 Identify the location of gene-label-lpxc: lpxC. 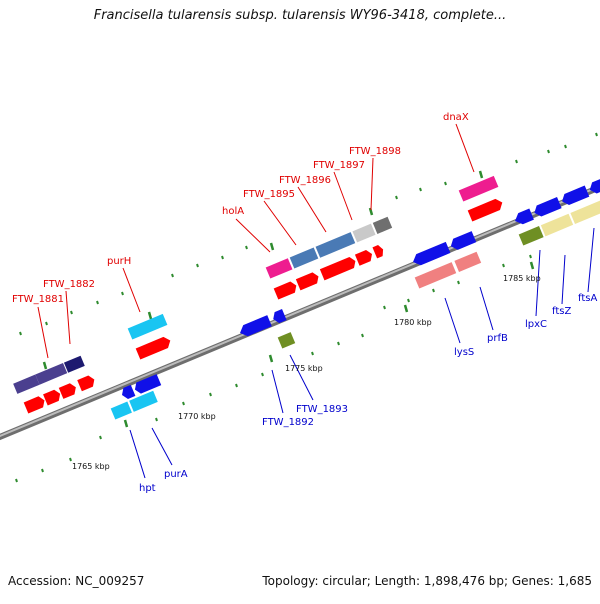
(536, 324).